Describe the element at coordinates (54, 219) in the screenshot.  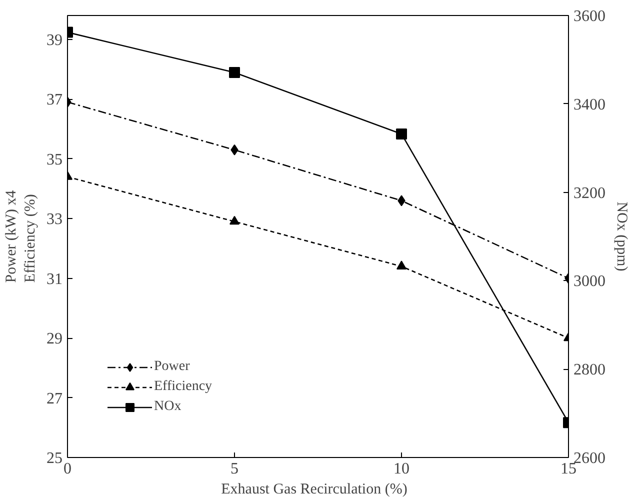
I see `y-tick-label: 33` at that location.